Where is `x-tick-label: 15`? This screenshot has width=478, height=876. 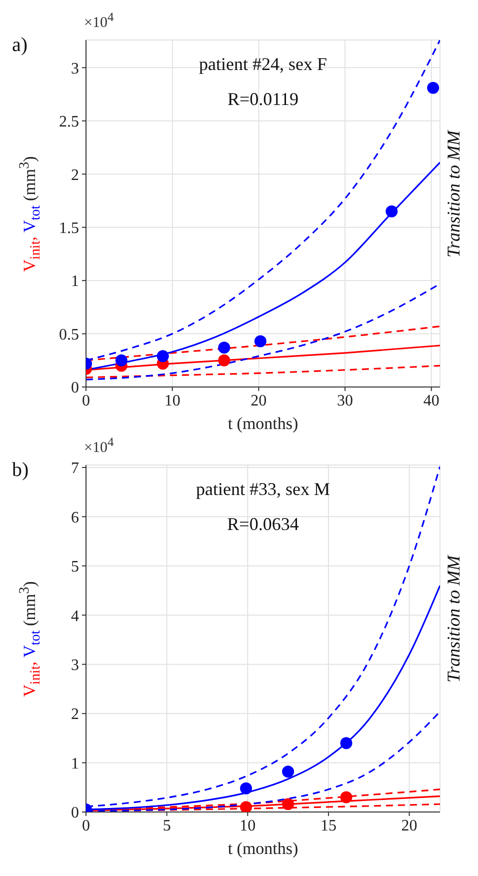
x-tick-label: 15 is located at coordinates (328, 825).